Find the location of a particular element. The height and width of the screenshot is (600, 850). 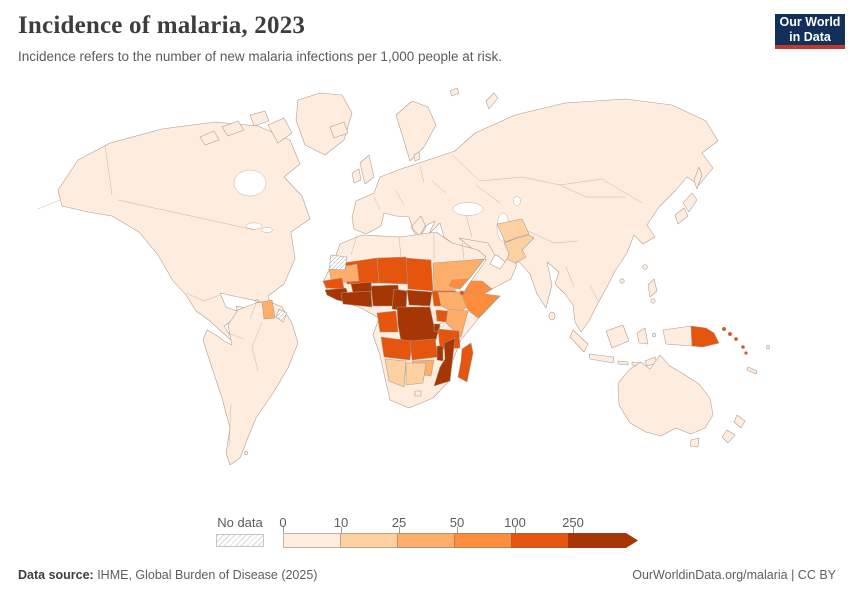

region-vanuatu is located at coordinates (744, 350).